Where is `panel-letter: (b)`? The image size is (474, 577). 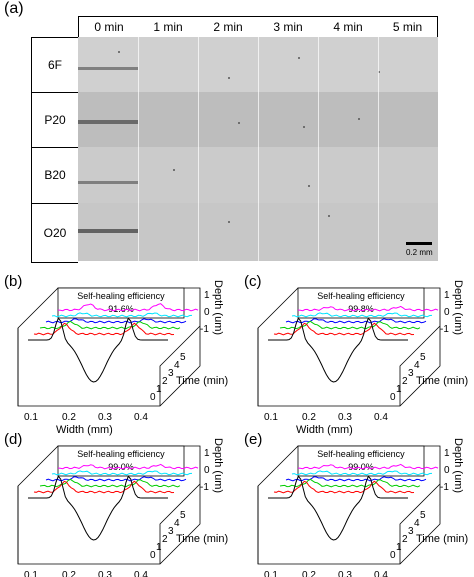
panel-letter: (b) is located at coordinates (13, 281).